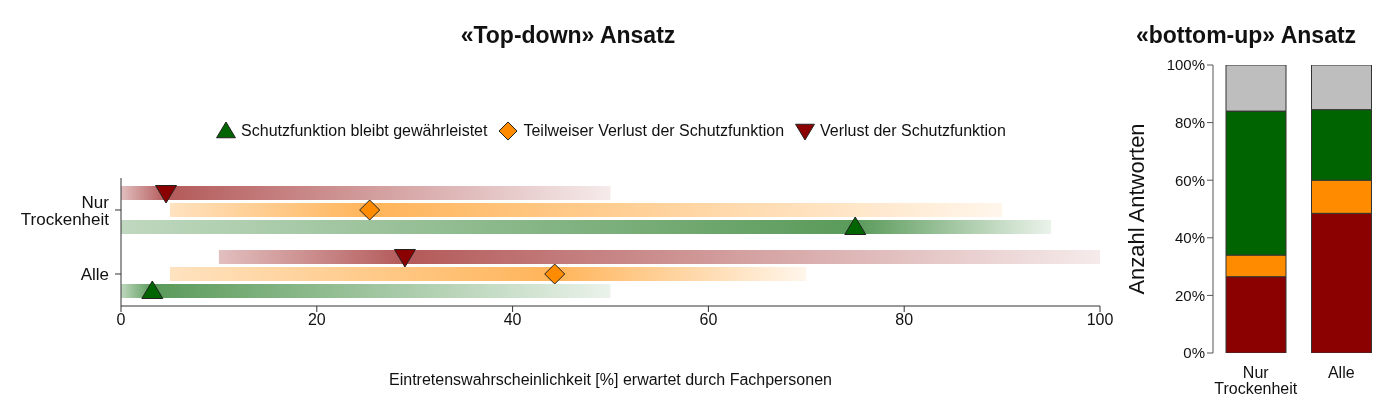 The image size is (1392, 406). I want to click on x-tick-label: 0, so click(121, 320).